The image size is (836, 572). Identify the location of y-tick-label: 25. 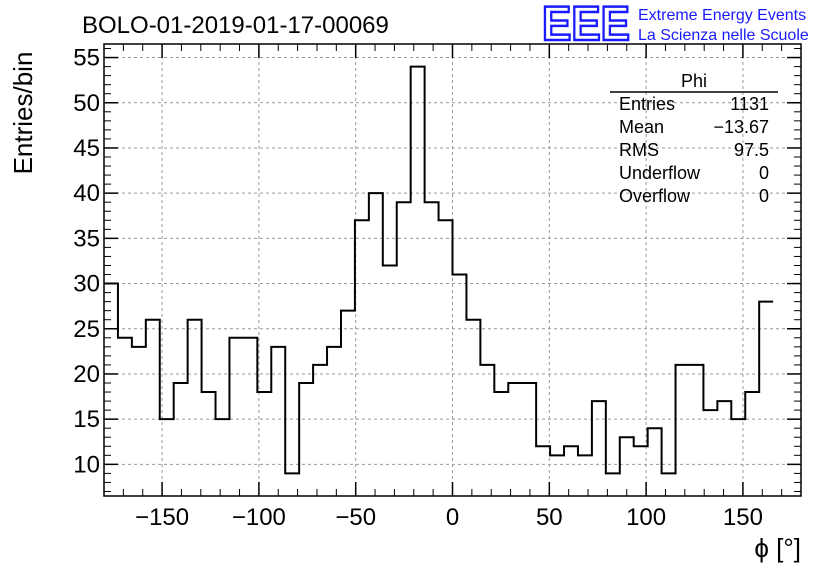
(86, 329).